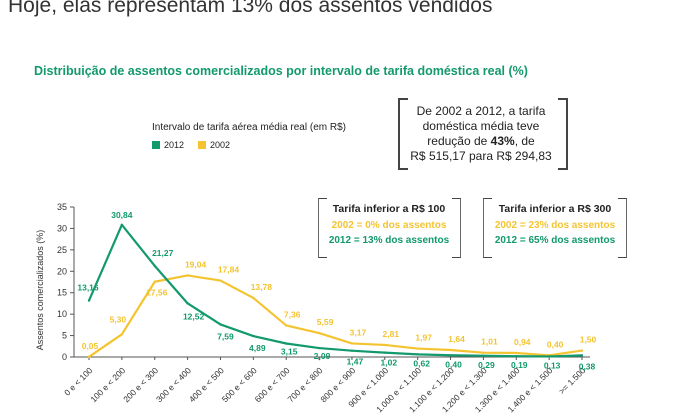 The height and width of the screenshot is (419, 680). I want to click on x-tick-label: 0 e < 100, so click(78, 381).